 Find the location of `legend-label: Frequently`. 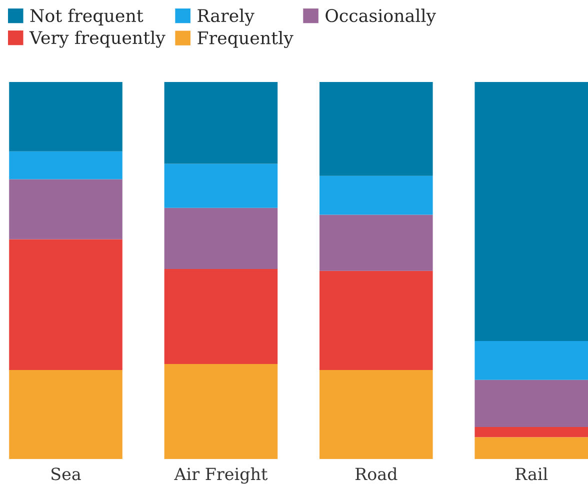

legend-label: Frequently is located at coordinates (246, 39).